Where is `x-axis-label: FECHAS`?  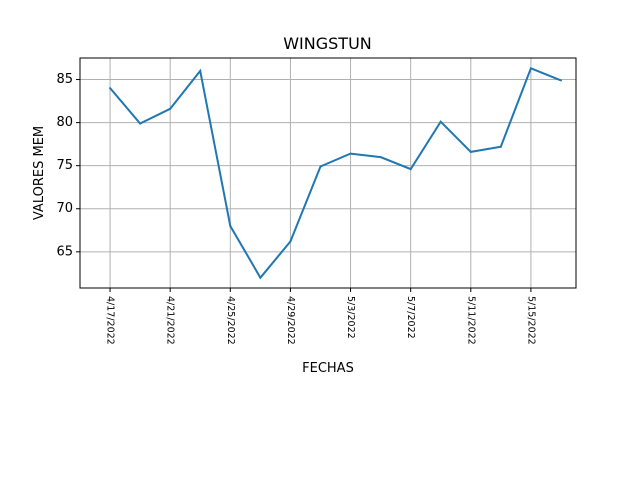
x-axis-label: FECHAS is located at coordinates (328, 368).